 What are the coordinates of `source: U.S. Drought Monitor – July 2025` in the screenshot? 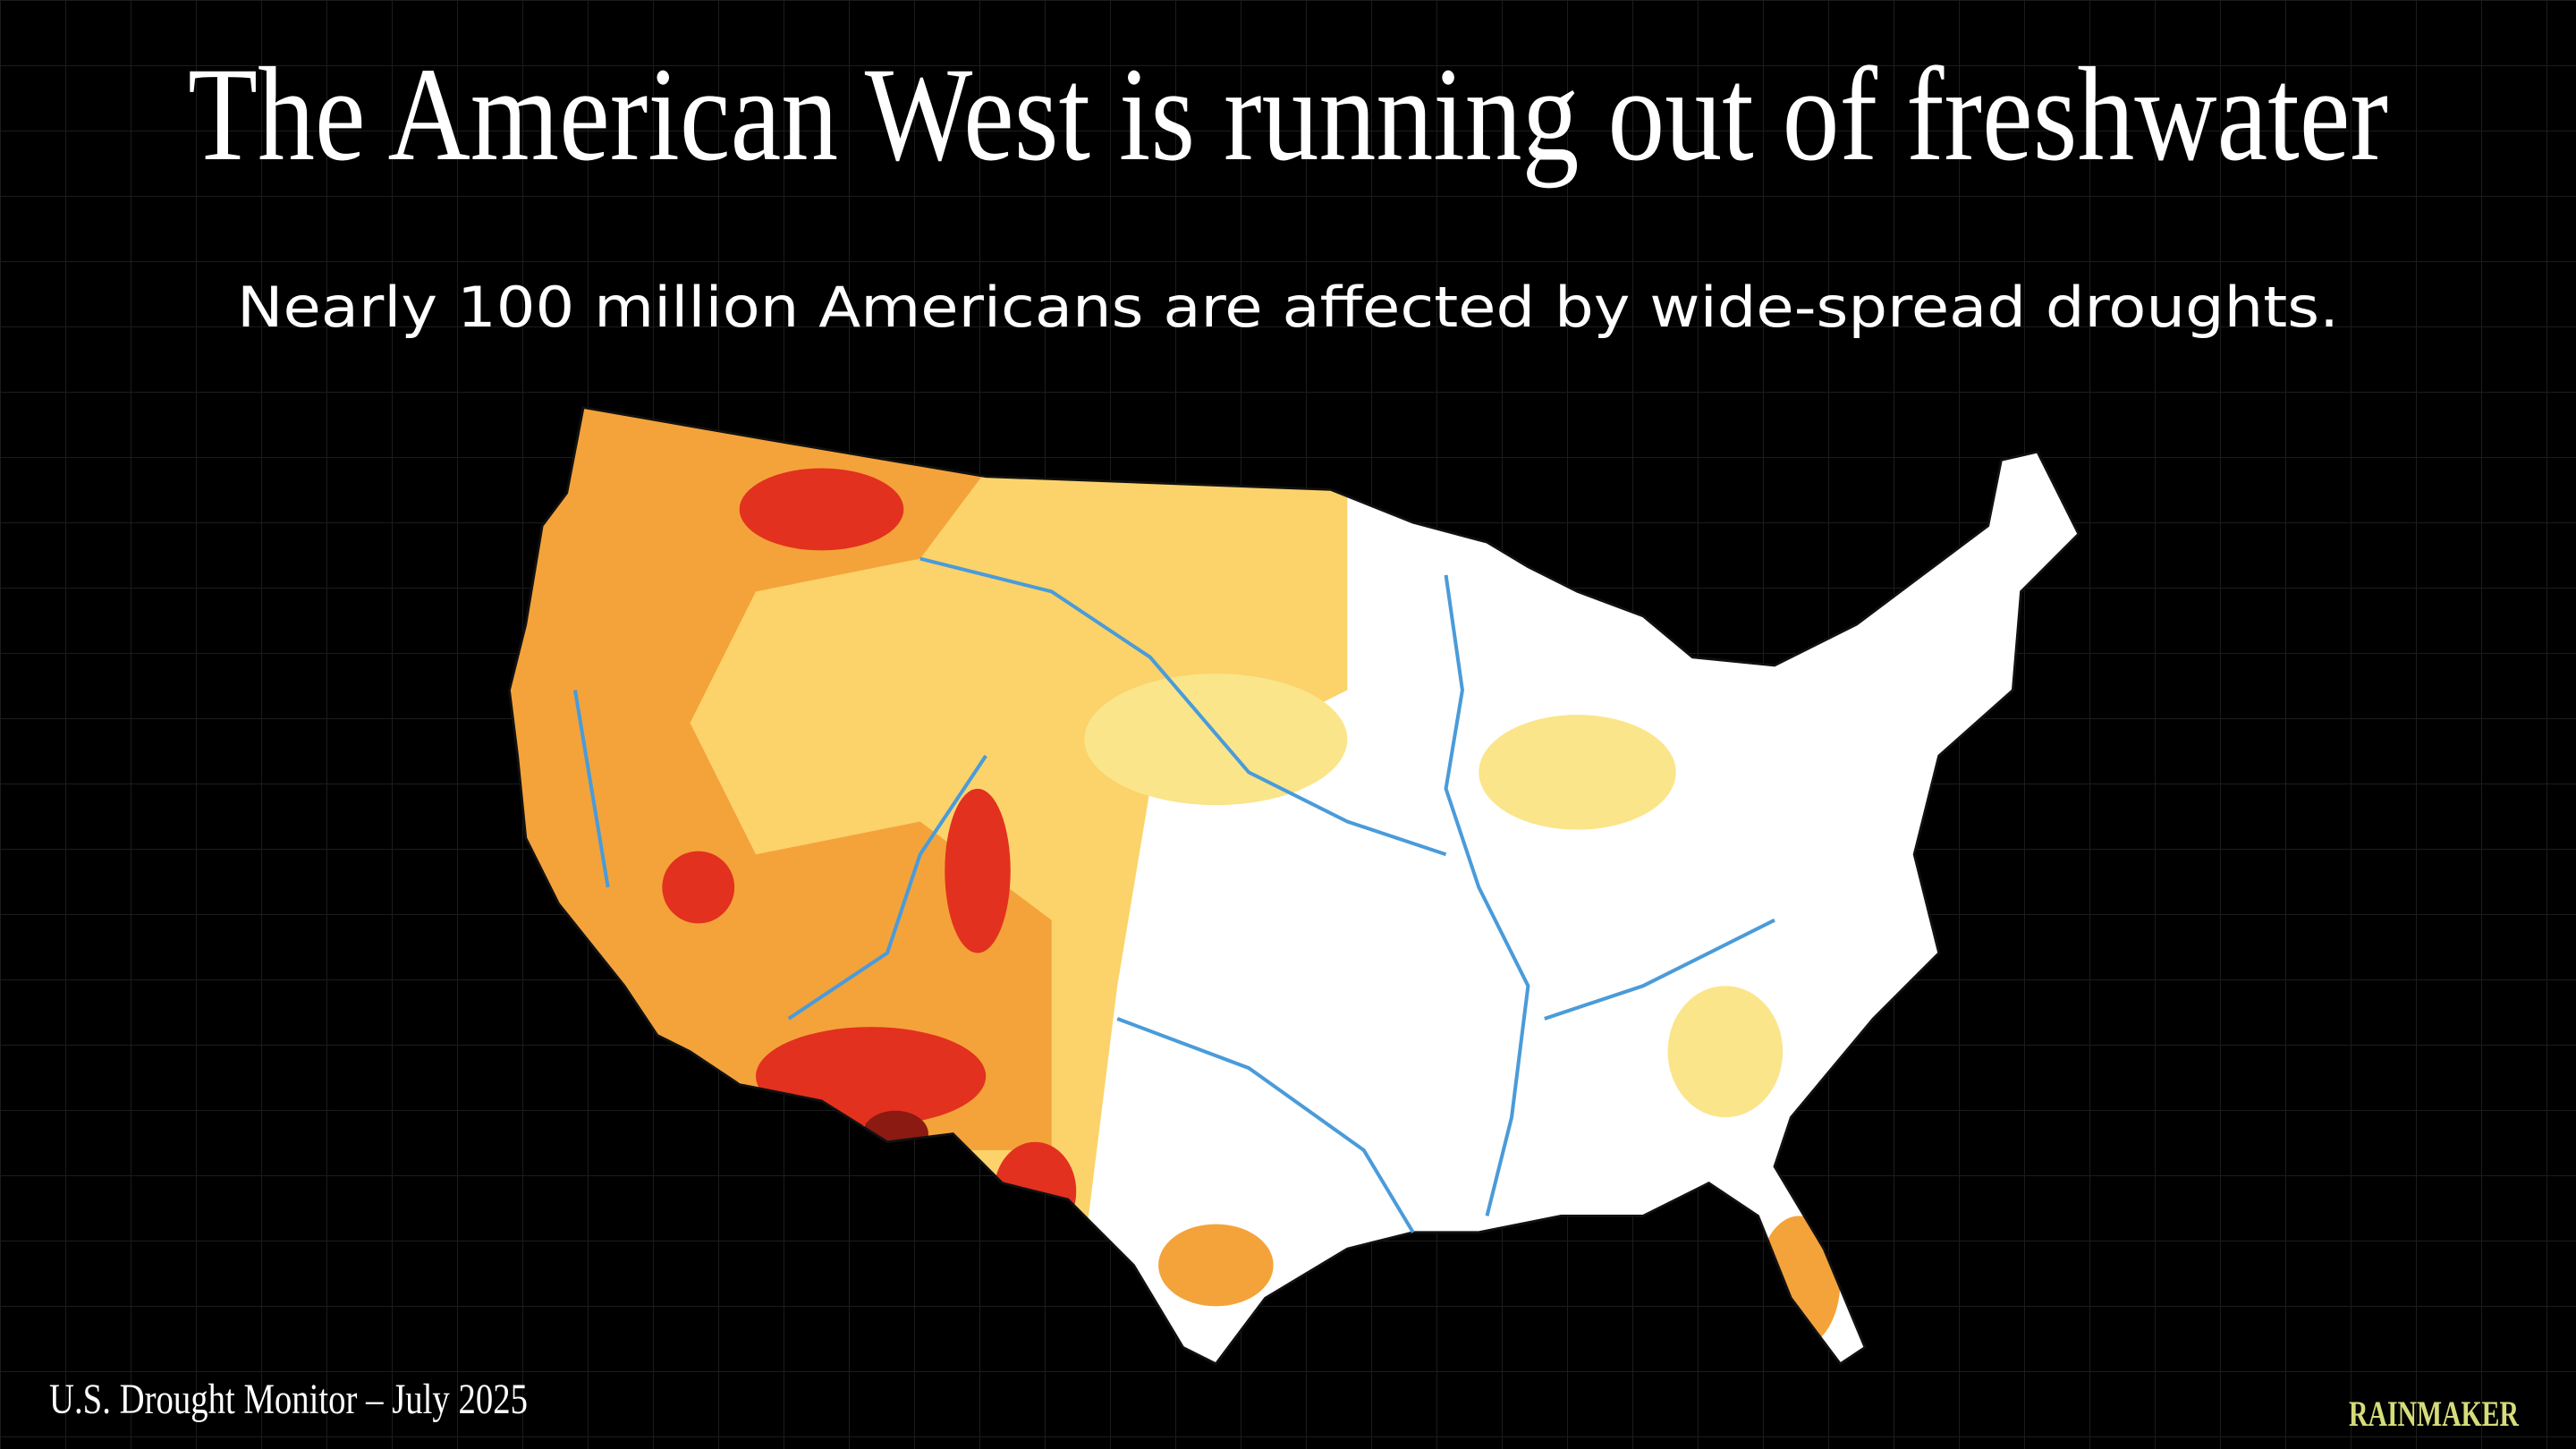 It's located at (288, 1399).